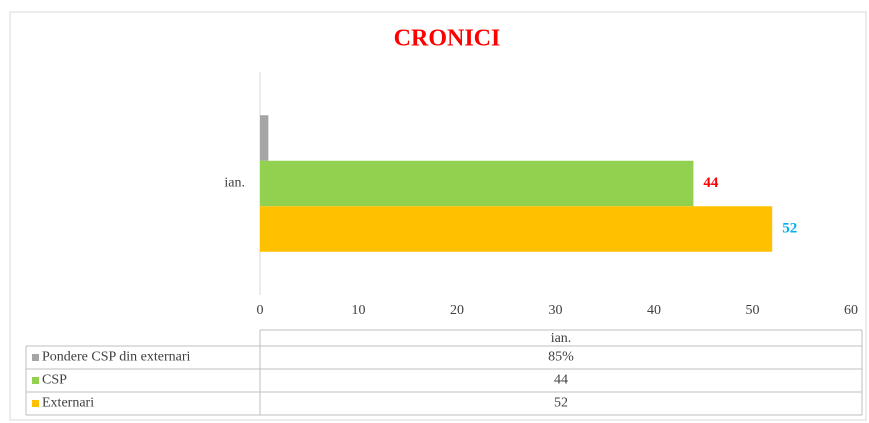  Describe the element at coordinates (654, 310) in the screenshot. I see `x-tick-label: 40` at that location.